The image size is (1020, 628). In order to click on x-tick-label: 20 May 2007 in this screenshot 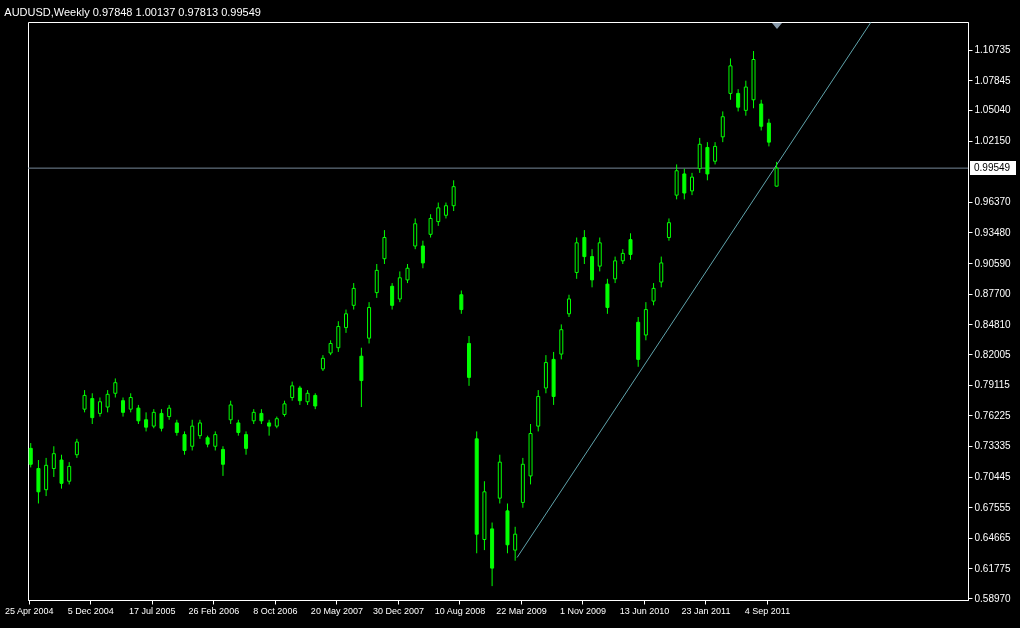, I will do `click(336, 610)`.